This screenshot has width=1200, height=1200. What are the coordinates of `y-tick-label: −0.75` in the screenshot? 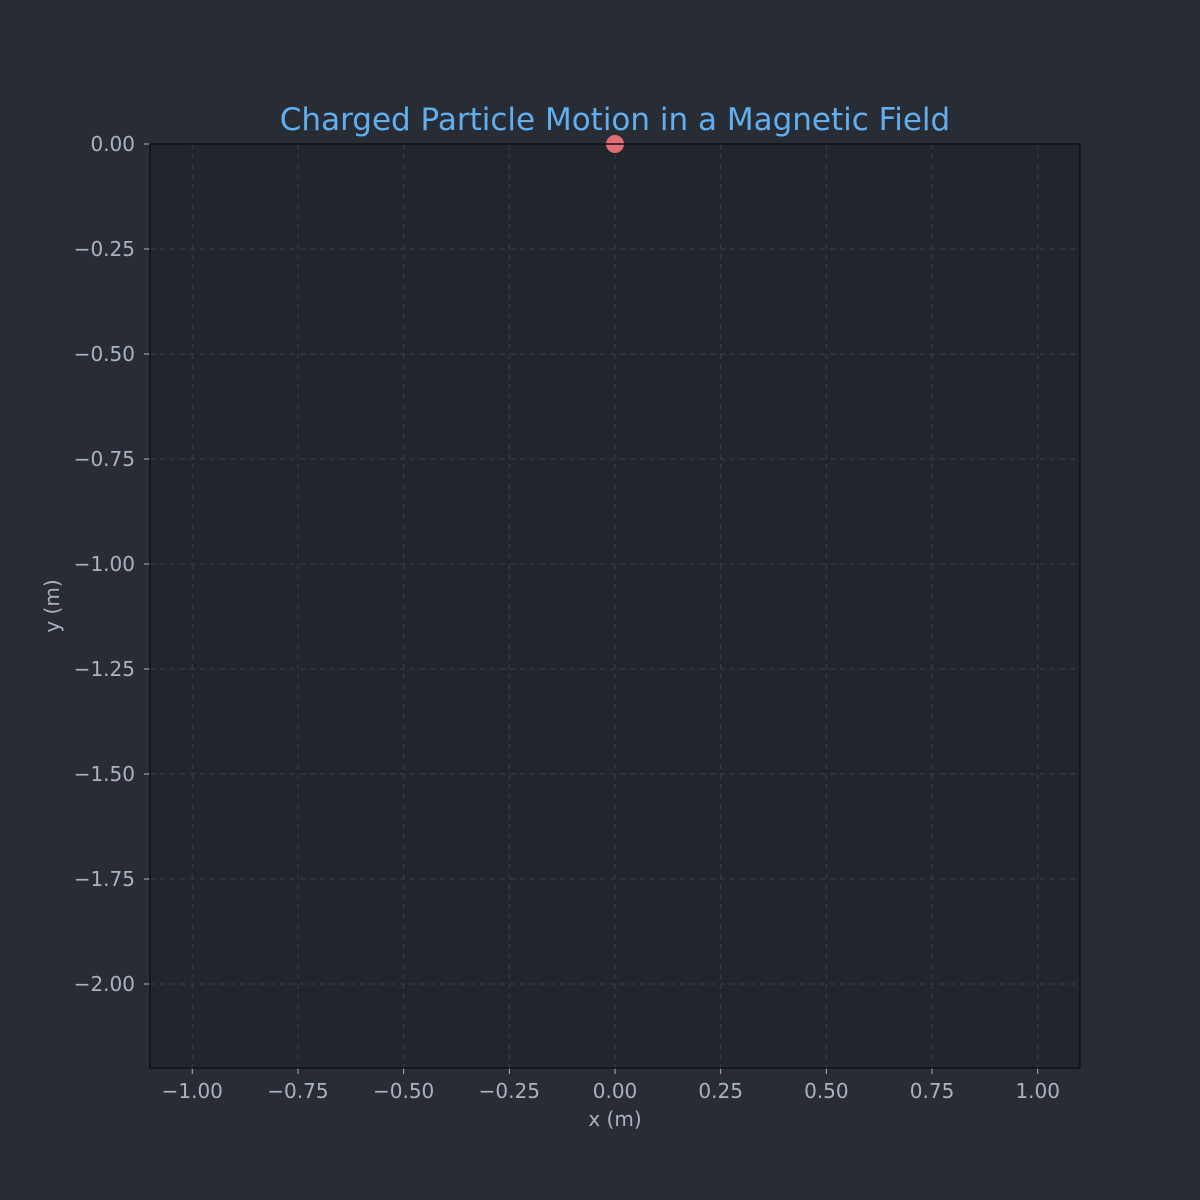 It's located at (104, 459).